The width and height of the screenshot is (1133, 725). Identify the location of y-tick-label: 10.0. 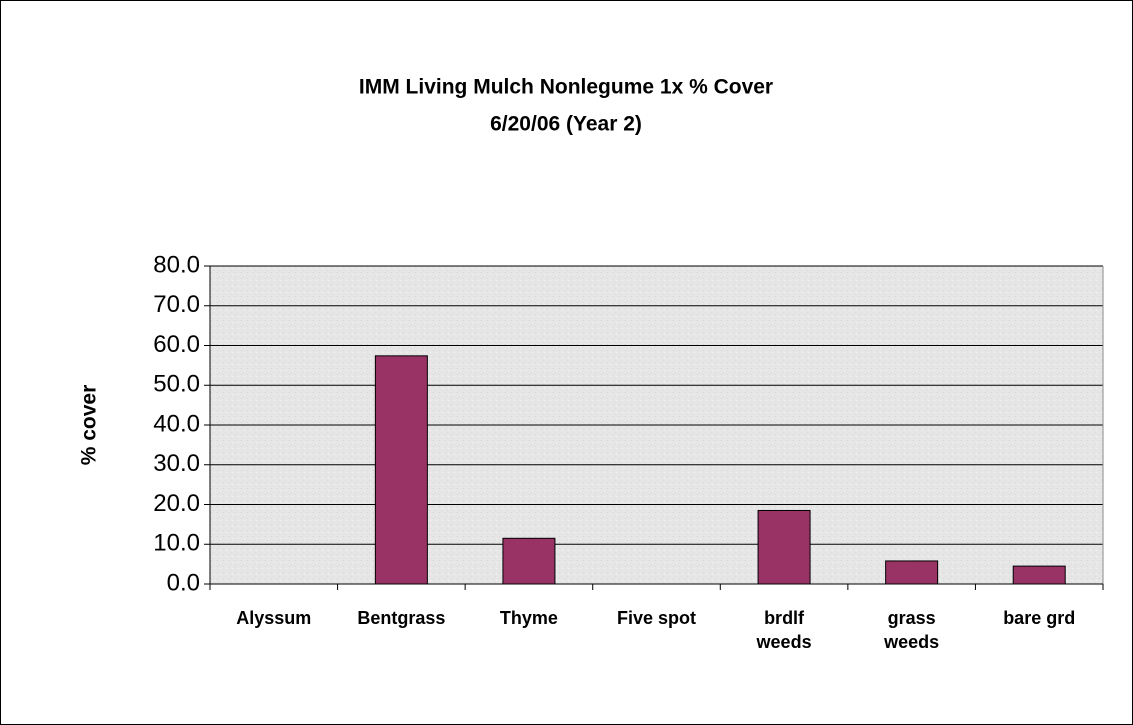
(176, 543).